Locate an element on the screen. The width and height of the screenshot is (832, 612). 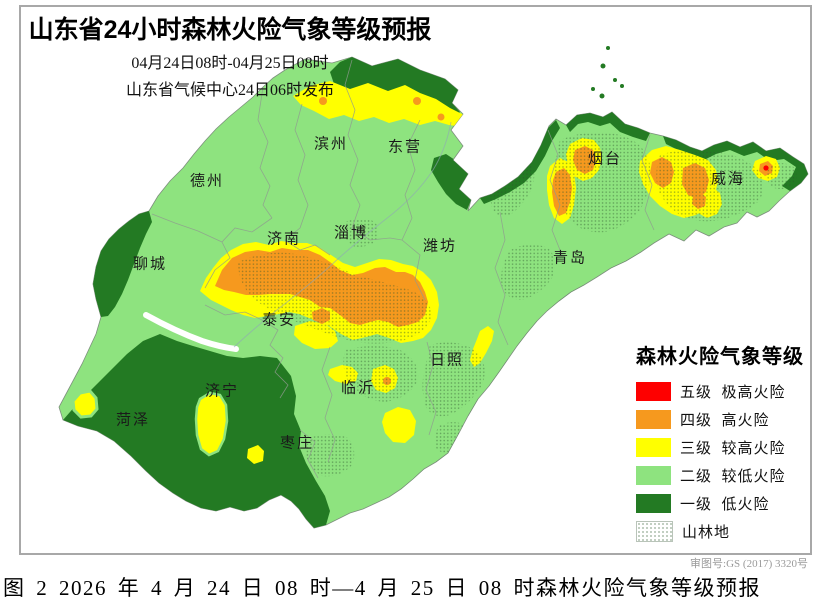
yellow-river-line is located at coordinates (342, 234).